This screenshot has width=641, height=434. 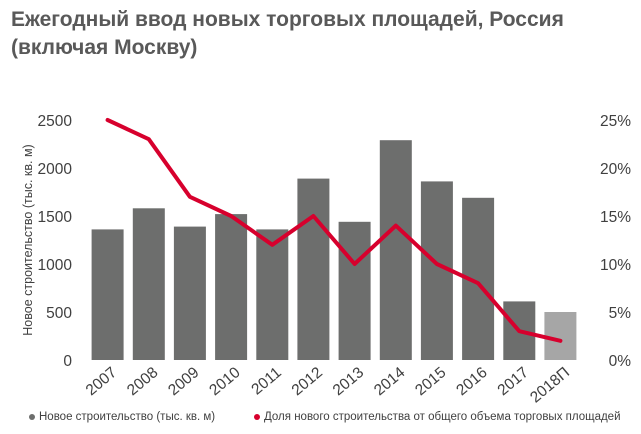 I want to click on y-axis-label: Новое строительство (тыс. кв. м), so click(x=28, y=239).